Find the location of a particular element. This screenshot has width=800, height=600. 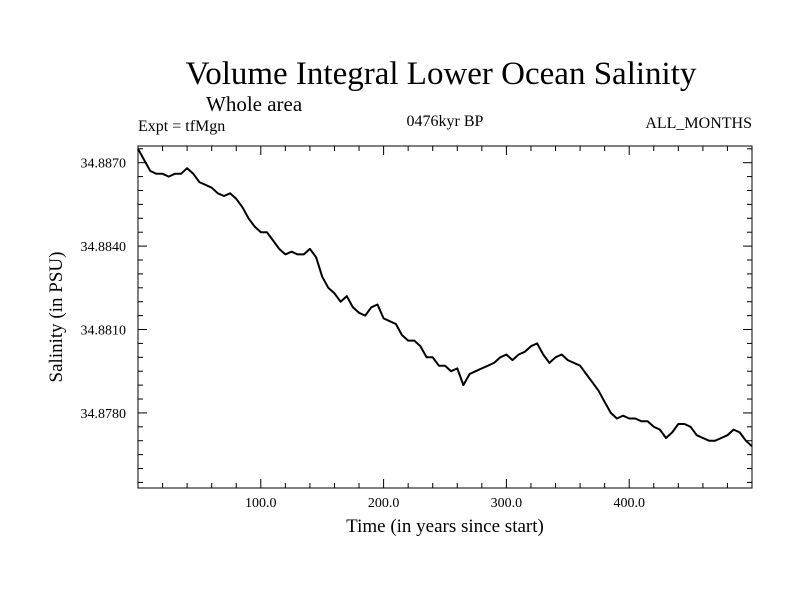

x-tick-label: 300.0 is located at coordinates (507, 503).